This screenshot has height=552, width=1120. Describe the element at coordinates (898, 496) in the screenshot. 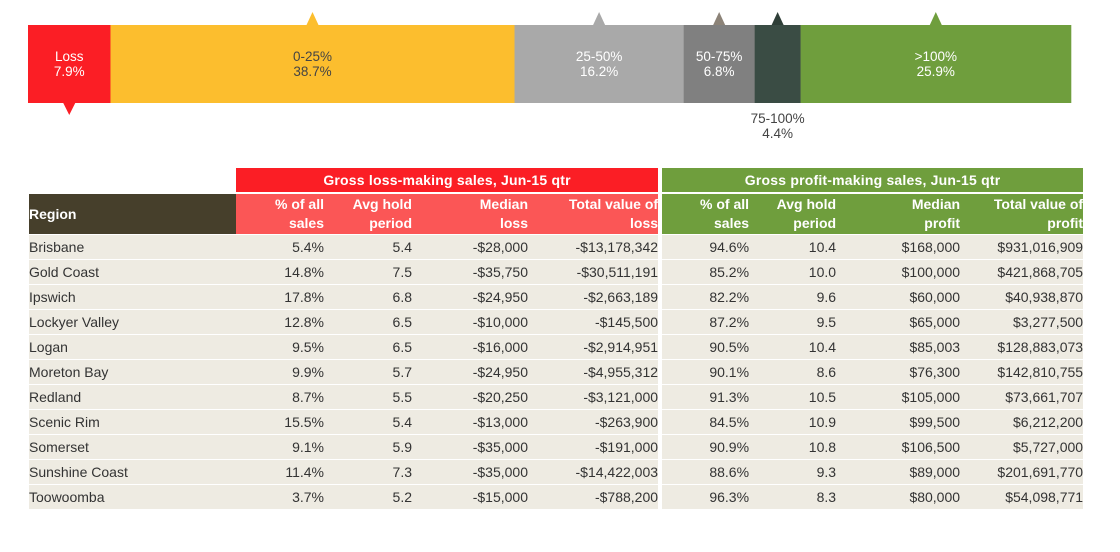

I see `profit-cell: $80,000` at that location.